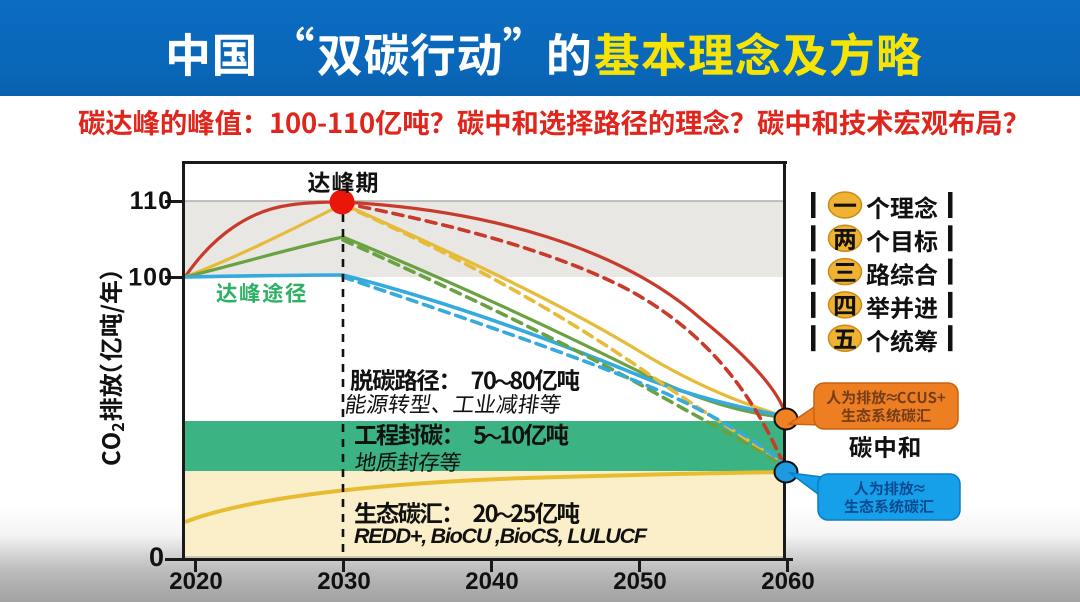 Image resolution: width=1080 pixels, height=602 pixels. I want to click on svg-text: 100, so click(150, 278).